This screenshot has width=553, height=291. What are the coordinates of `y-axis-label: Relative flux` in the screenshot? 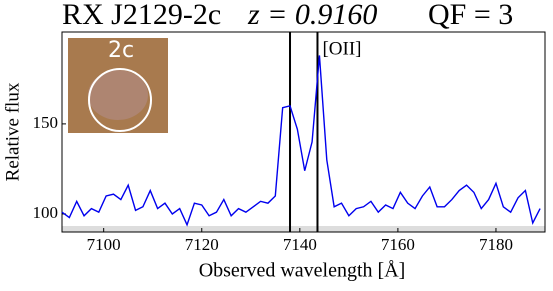 It's located at (12, 131).